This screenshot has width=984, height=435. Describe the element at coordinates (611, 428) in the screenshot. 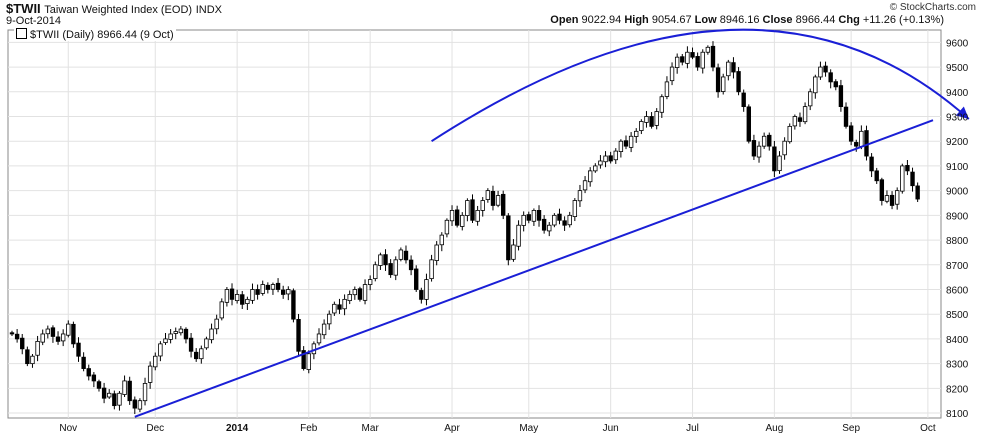

I see `x-tick-label: Jun` at that location.